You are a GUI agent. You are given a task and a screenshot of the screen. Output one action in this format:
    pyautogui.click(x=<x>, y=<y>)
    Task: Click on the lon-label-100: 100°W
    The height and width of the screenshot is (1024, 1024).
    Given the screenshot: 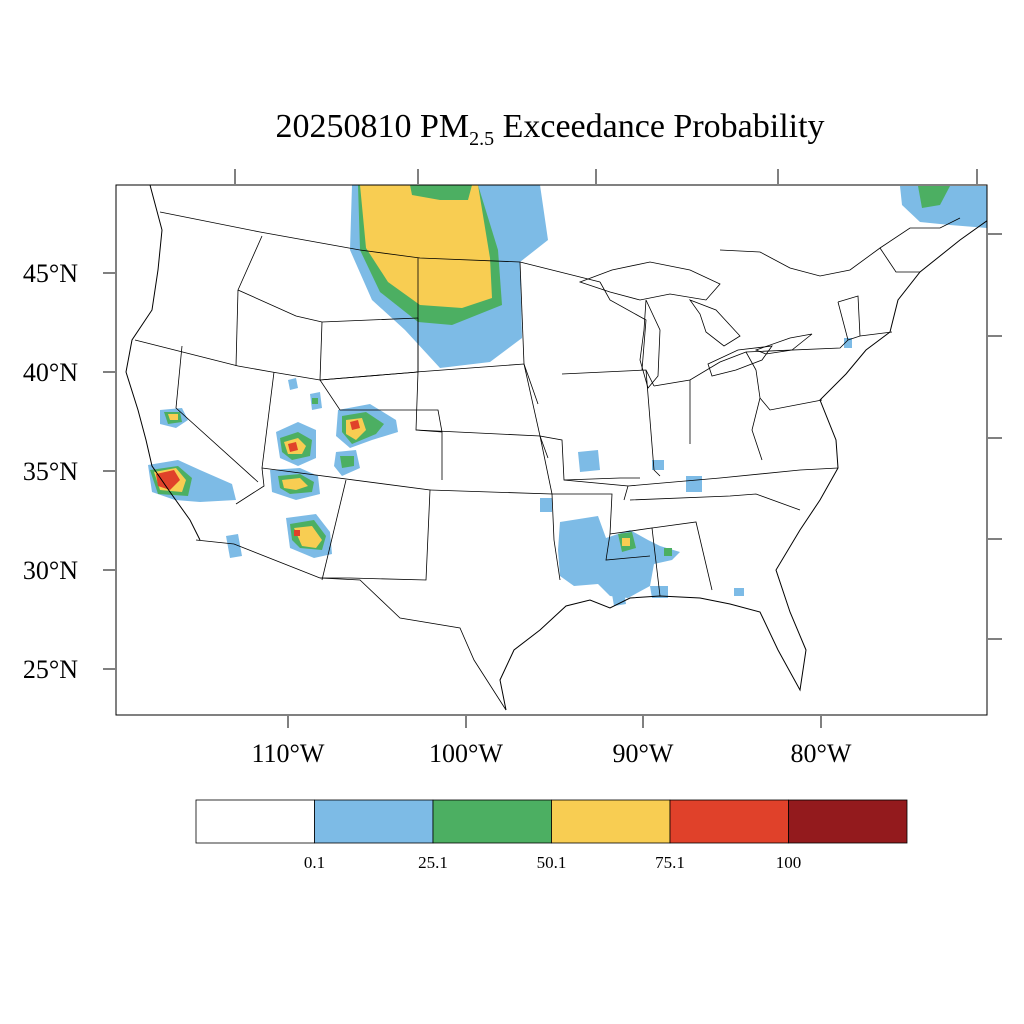 What is the action you would take?
    pyautogui.click(x=466, y=753)
    